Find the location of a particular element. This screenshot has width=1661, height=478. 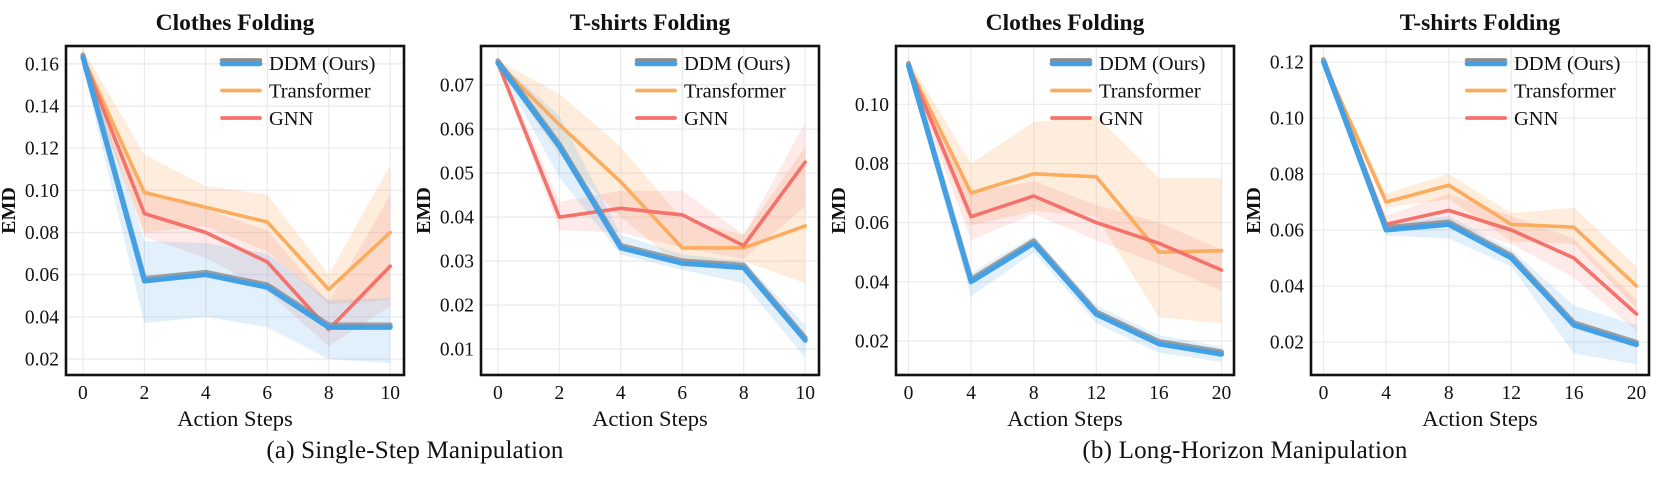

y-tick-label: 0.16 is located at coordinates (42, 64).